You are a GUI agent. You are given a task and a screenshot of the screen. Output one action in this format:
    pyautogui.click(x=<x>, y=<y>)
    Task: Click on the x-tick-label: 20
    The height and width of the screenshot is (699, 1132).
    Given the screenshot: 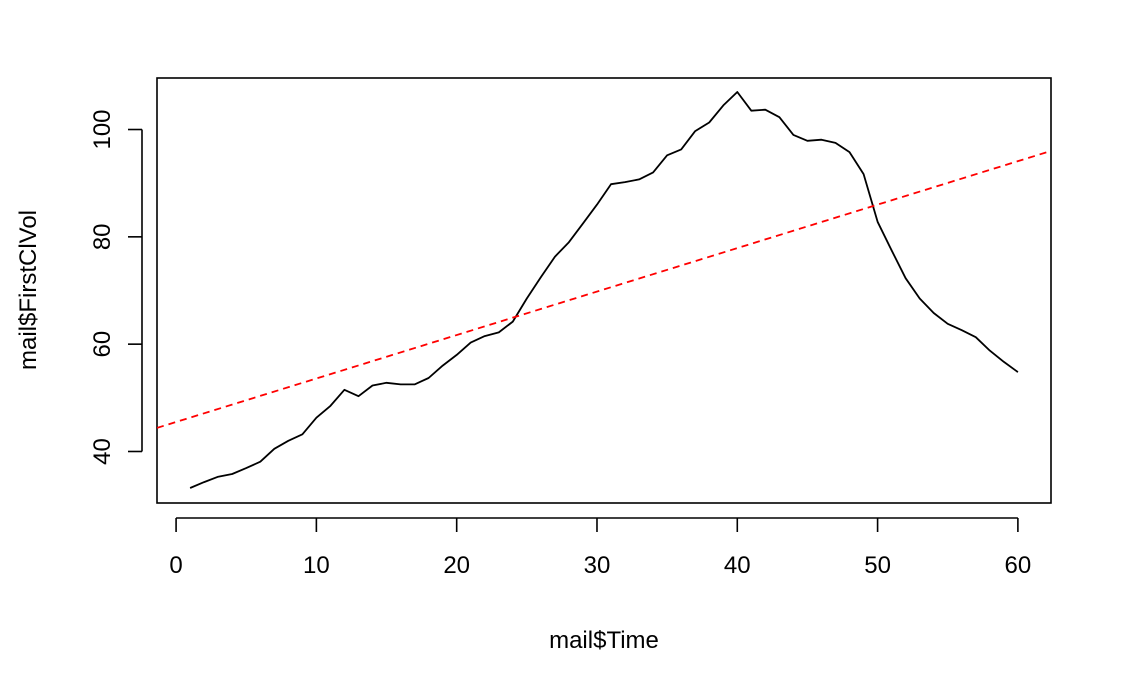 What is the action you would take?
    pyautogui.click(x=456, y=565)
    